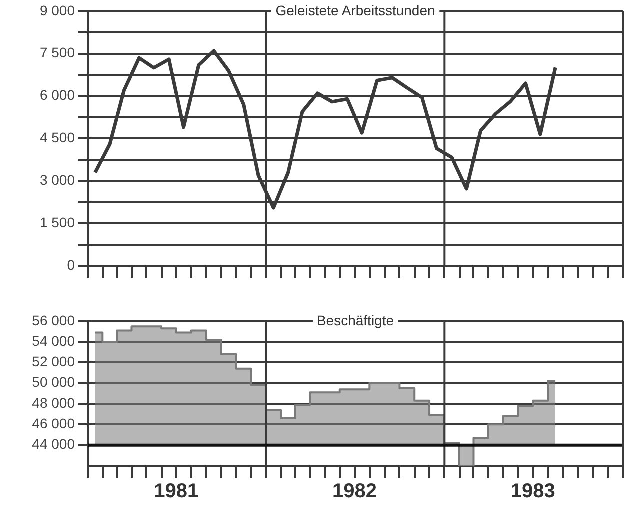 Image resolution: width=637 pixels, height=511 pixels. I want to click on y-tick-label: 6 000, so click(58, 95).